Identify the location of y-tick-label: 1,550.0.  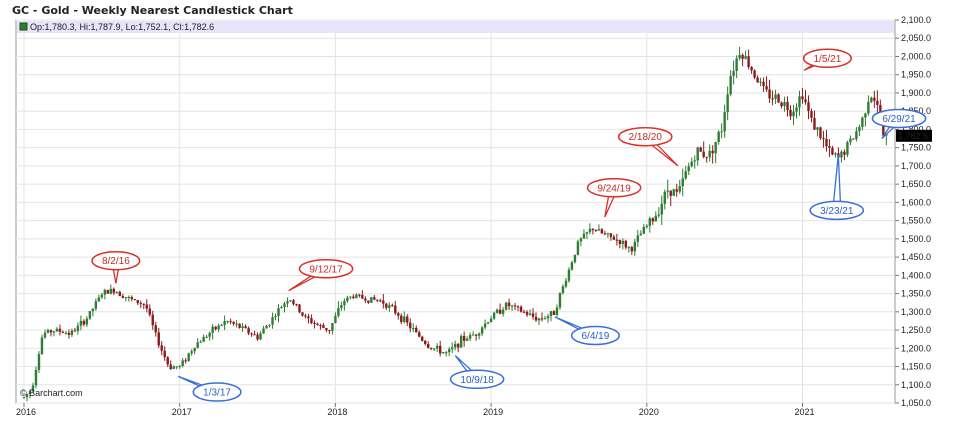
(916, 221).